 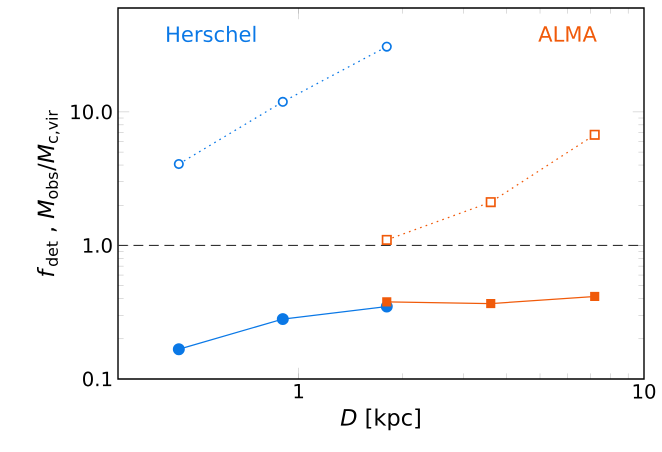 I want to click on y-tick-label: 0.1, so click(x=97, y=379).